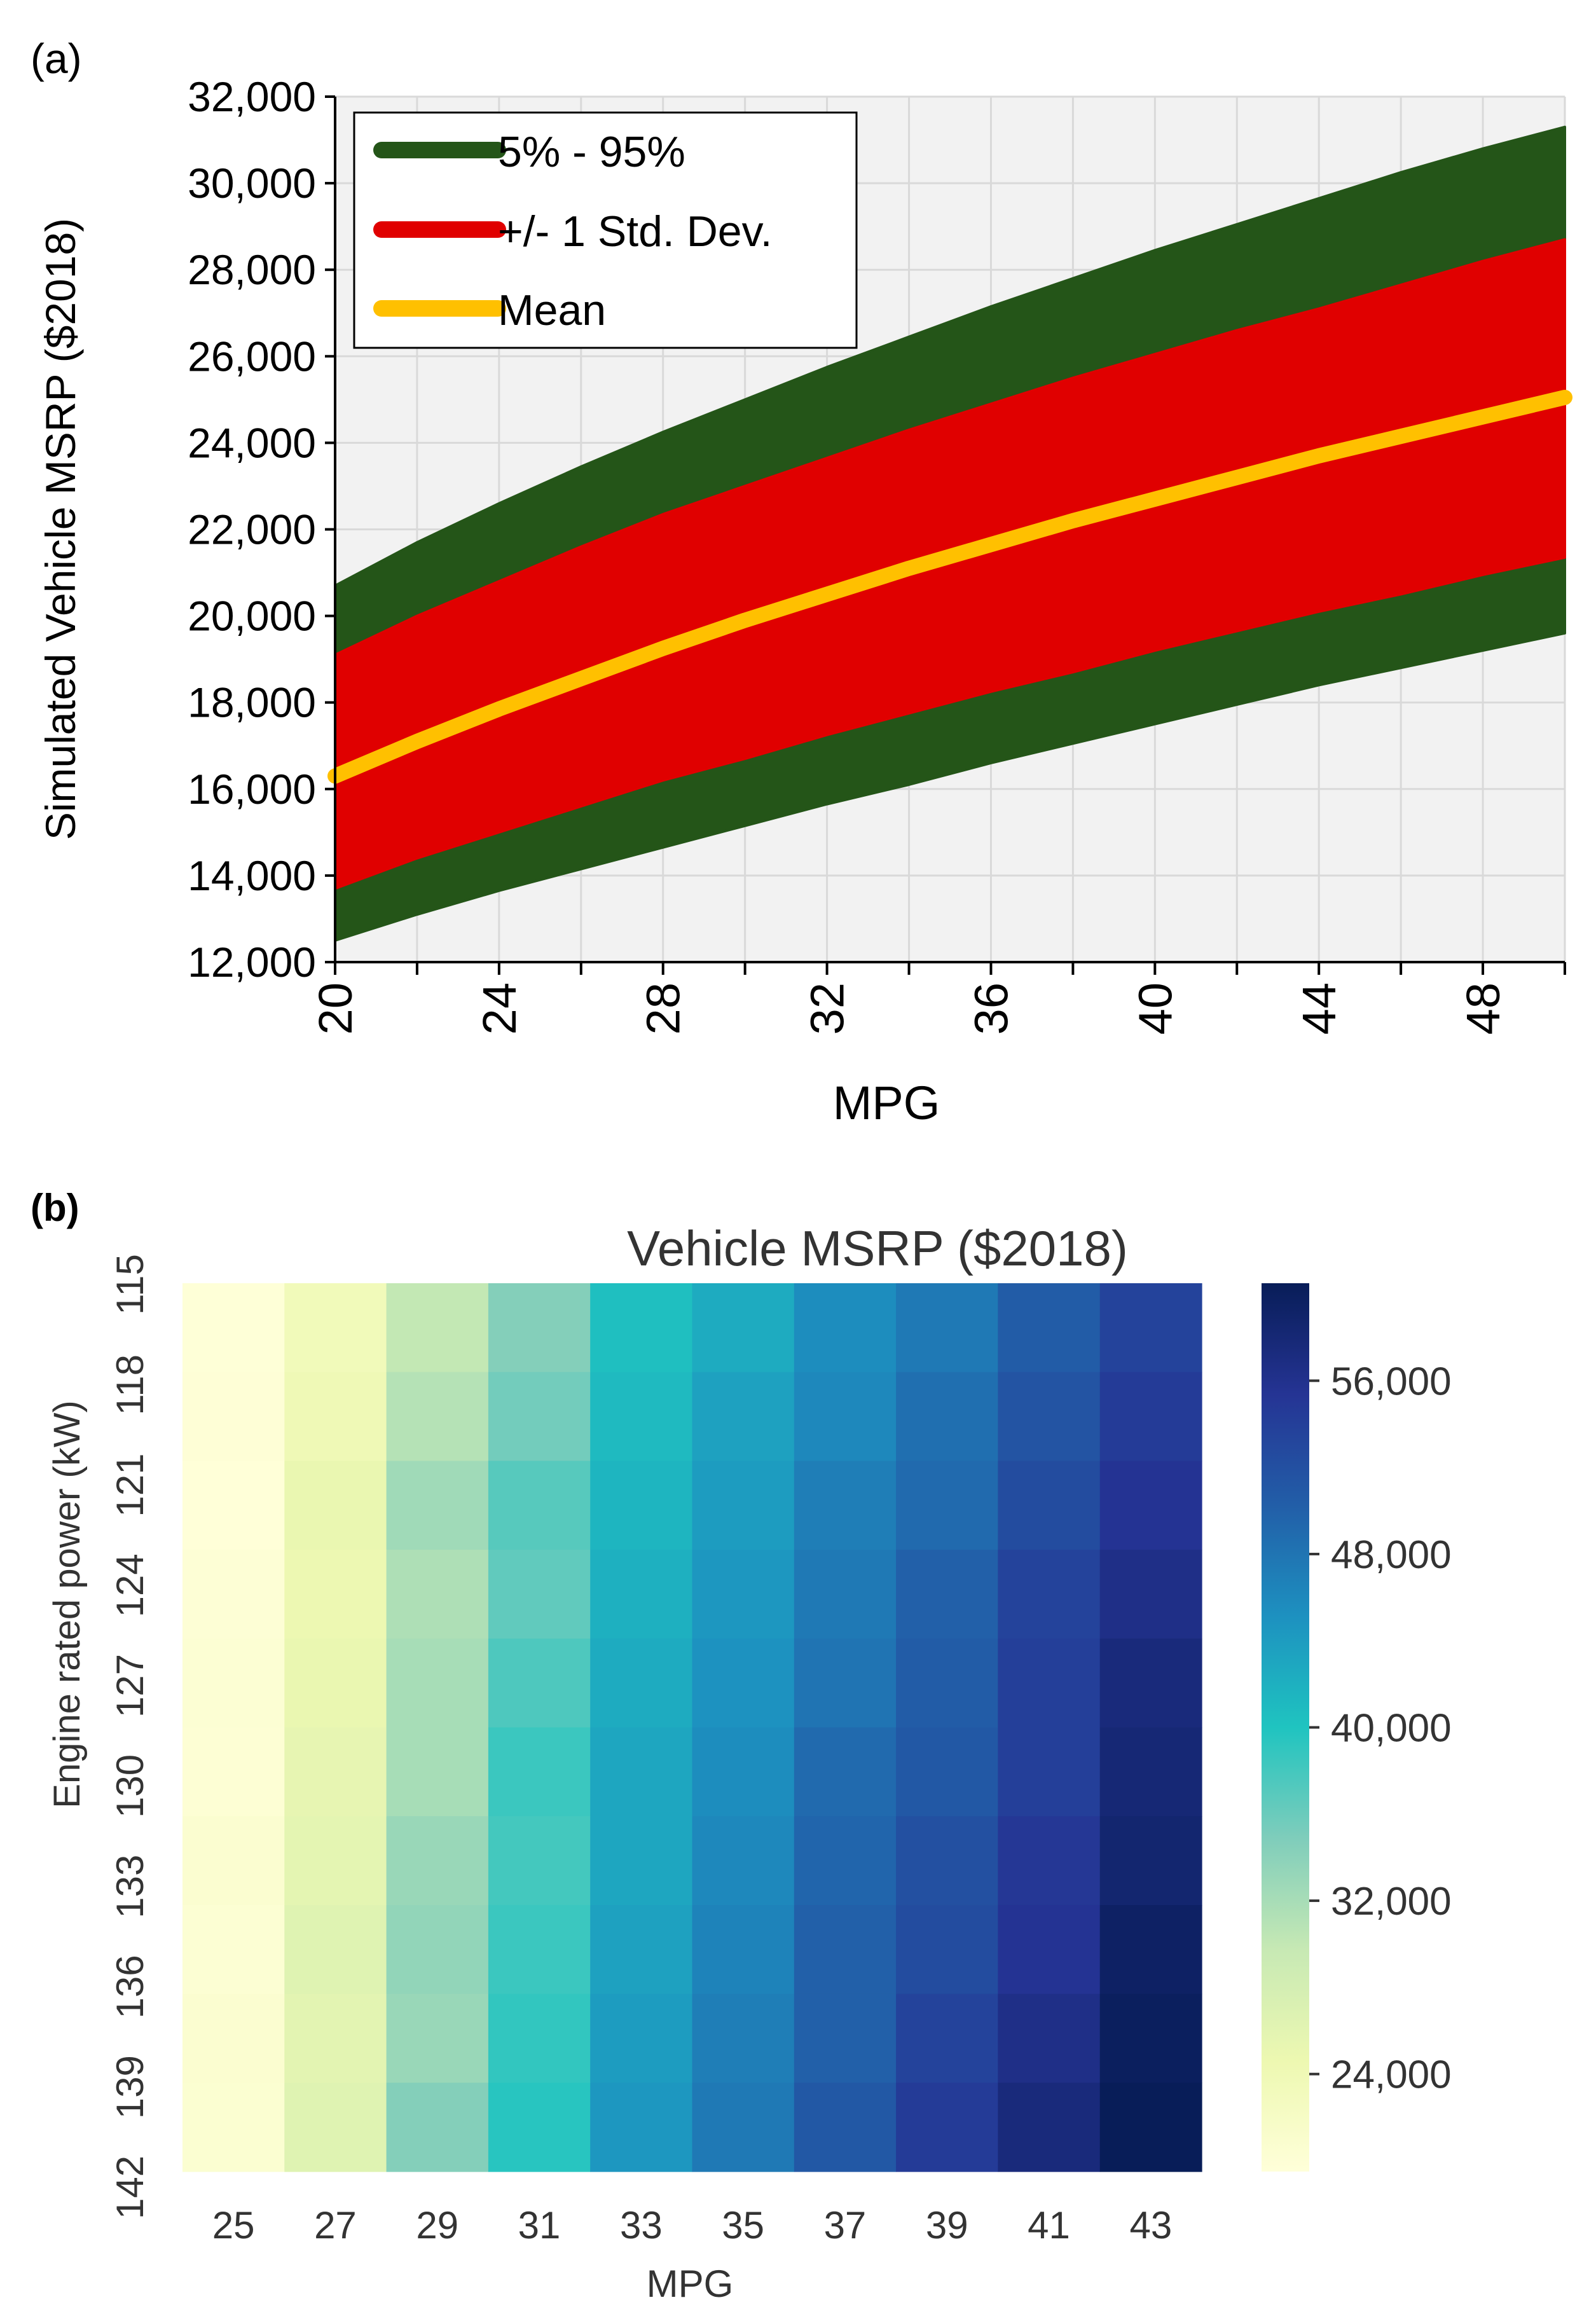 Image resolution: width=1596 pixels, height=2307 pixels. What do you see at coordinates (1483, 1009) in the screenshot?
I see `x-tick-label: 48` at bounding box center [1483, 1009].